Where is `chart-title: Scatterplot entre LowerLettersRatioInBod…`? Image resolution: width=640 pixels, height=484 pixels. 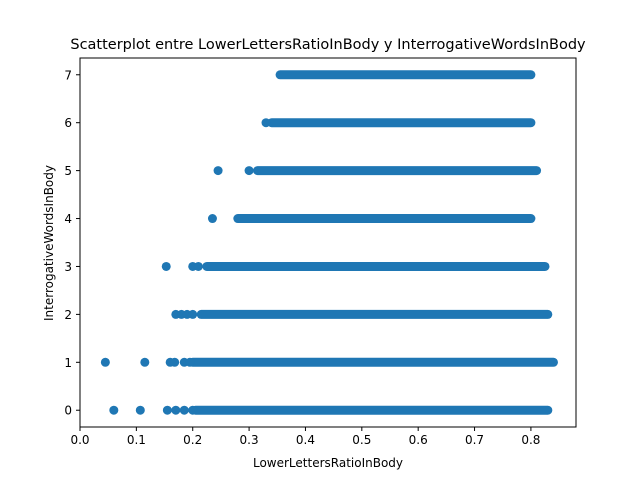
chart-title: Scatterplot entre LowerLettersRatioInBod… is located at coordinates (328, 45).